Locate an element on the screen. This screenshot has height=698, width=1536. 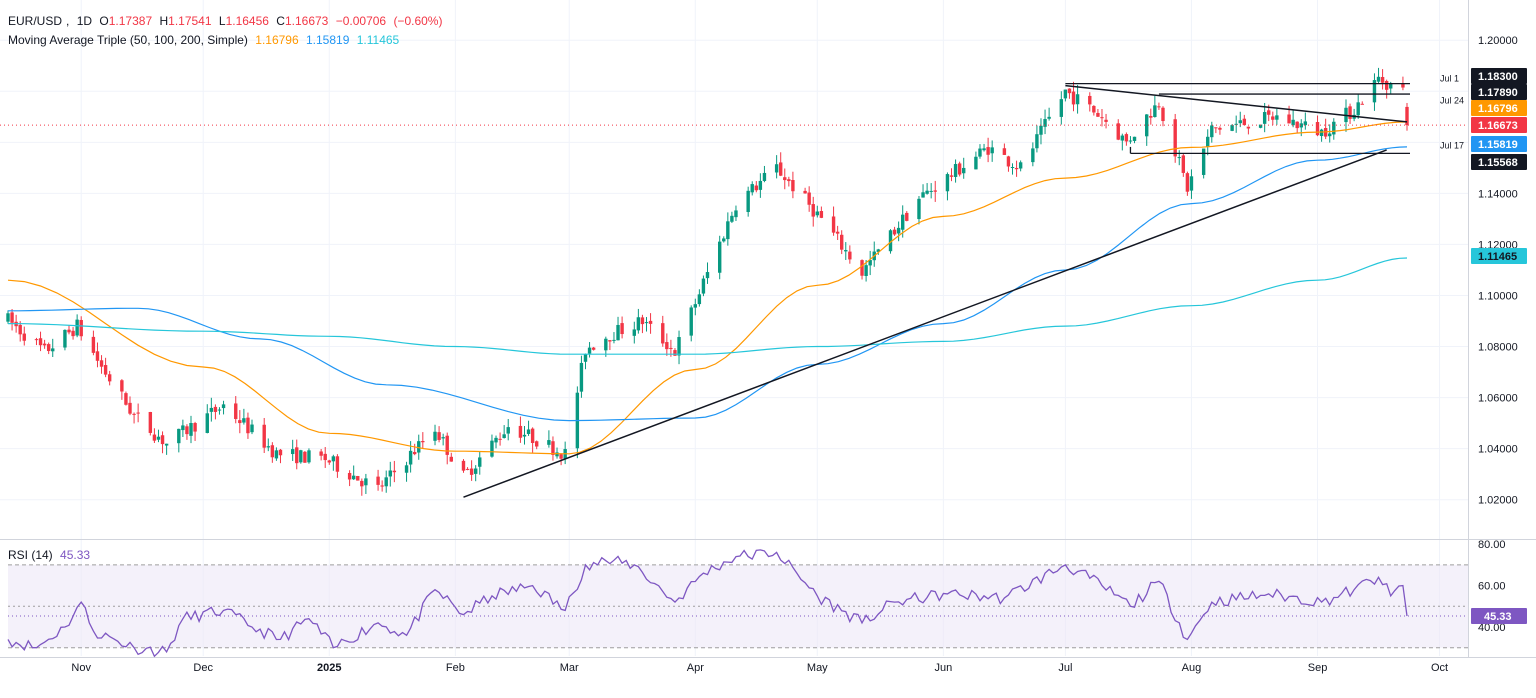
rsi-line is located at coordinates (707, 603).